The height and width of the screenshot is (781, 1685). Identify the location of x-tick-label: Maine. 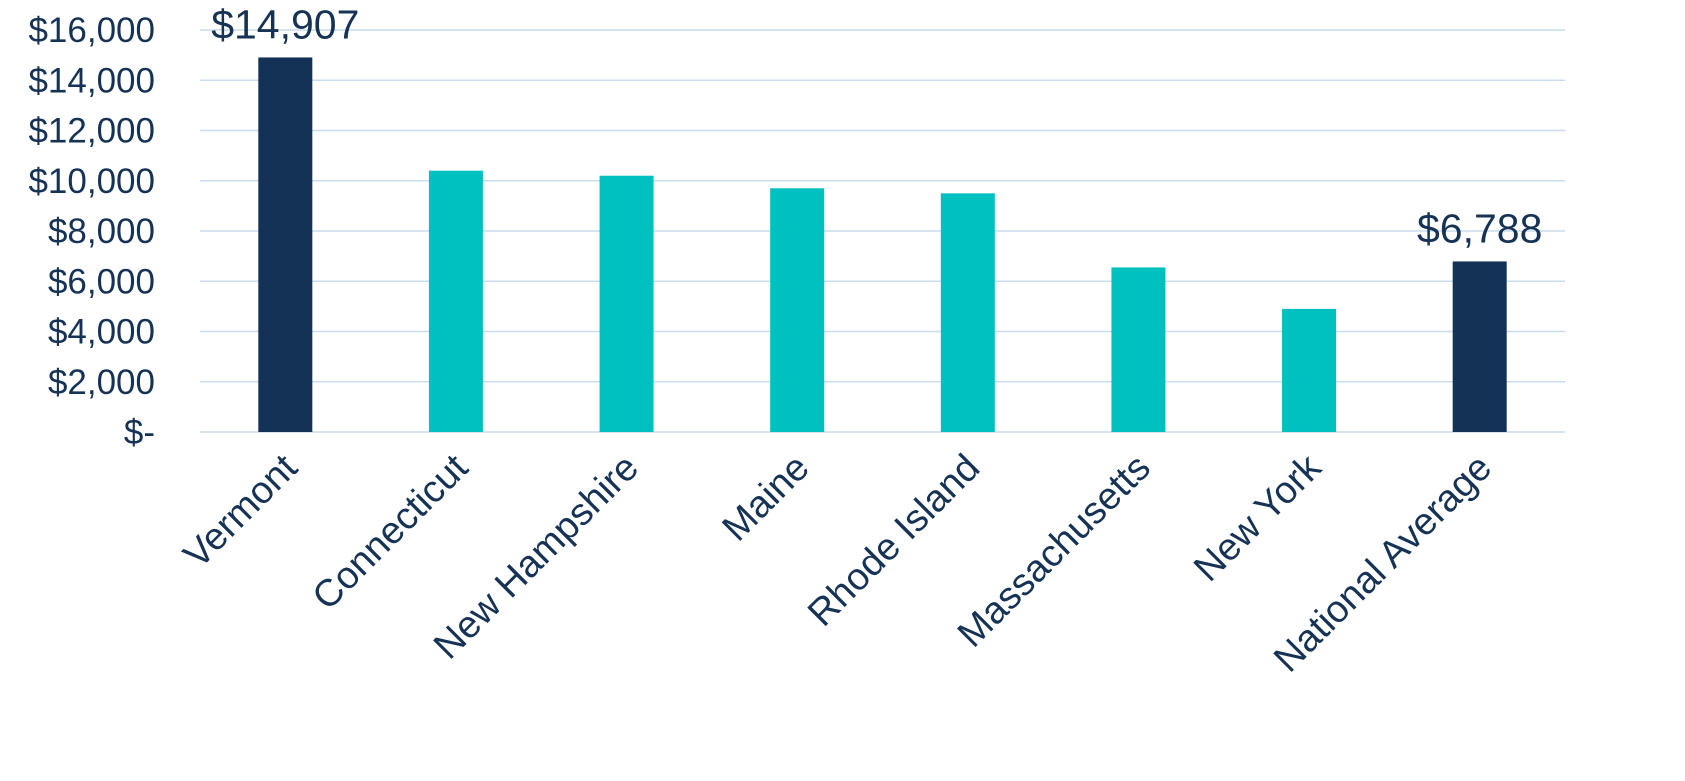
(766, 498).